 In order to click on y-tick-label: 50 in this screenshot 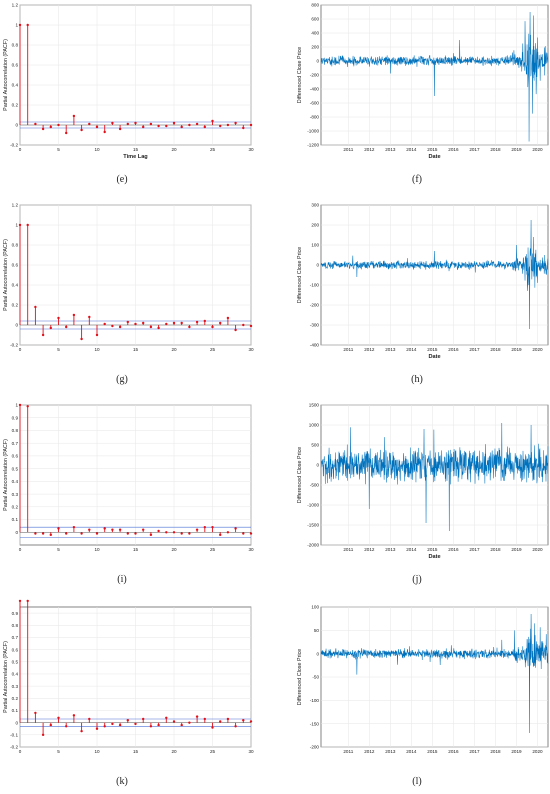, I will do `click(317, 630)`.